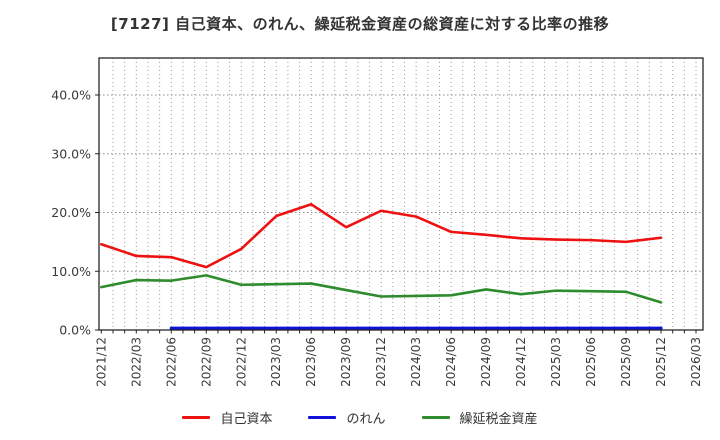 Image resolution: width=720 pixels, height=440 pixels. What do you see at coordinates (556, 362) in the screenshot?
I see `svg-text: 2025/03` at bounding box center [556, 362].